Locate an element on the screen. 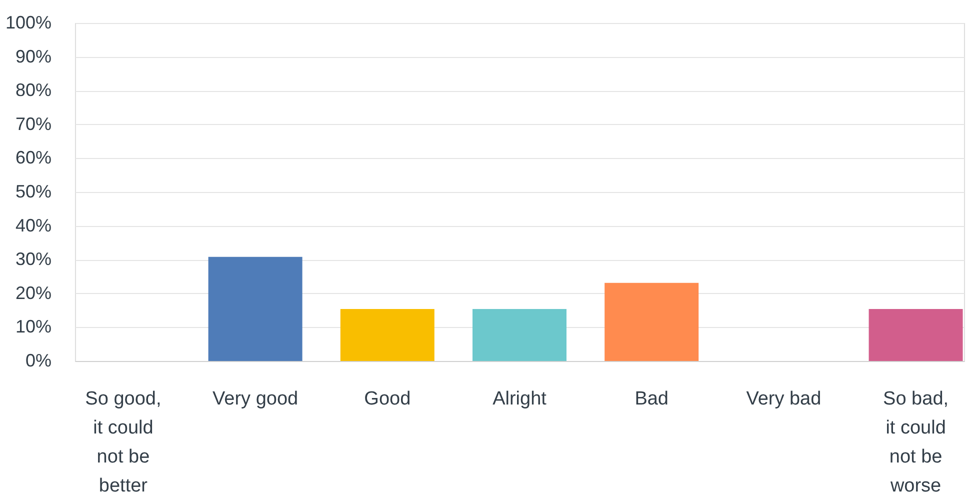 Image resolution: width=966 pixels, height=497 pixels. y-tick-label: 10% is located at coordinates (33, 326).